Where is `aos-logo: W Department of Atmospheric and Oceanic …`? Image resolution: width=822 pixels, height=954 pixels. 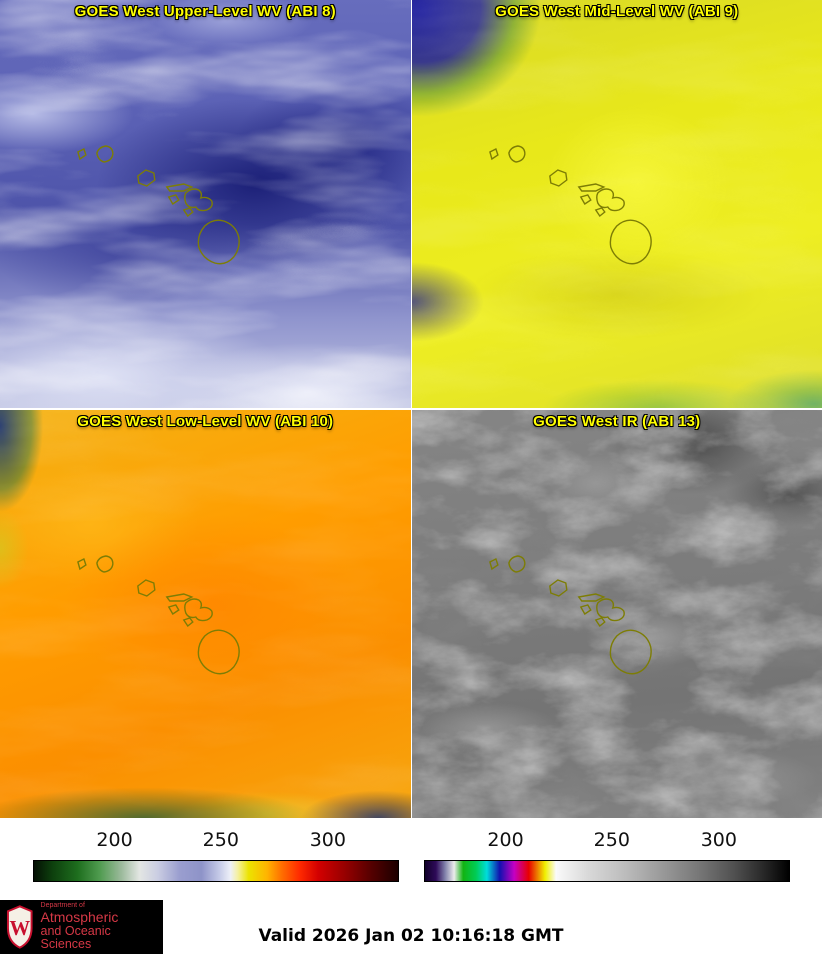 aos-logo: W Department of Atmospheric and Oceanic … is located at coordinates (81, 927).